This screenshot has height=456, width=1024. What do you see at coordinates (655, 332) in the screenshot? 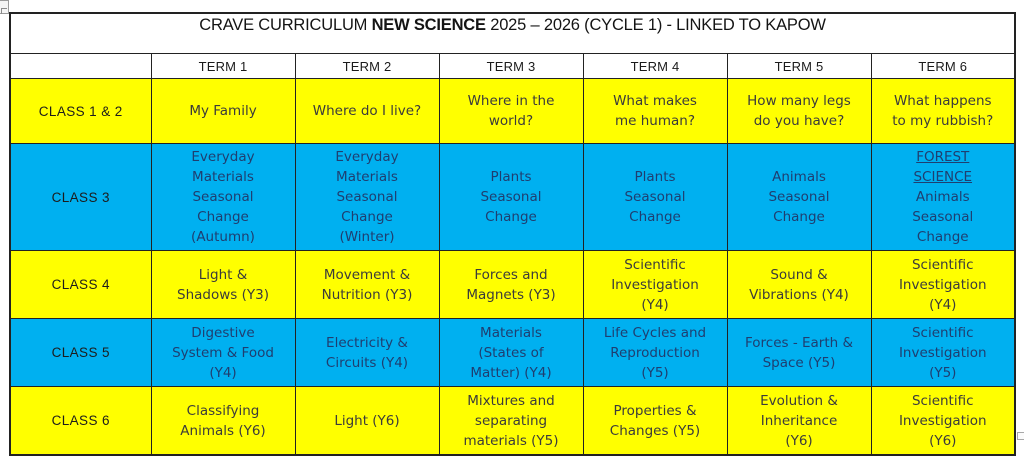
I see `cell-line: Life Cycles and` at bounding box center [655, 332].